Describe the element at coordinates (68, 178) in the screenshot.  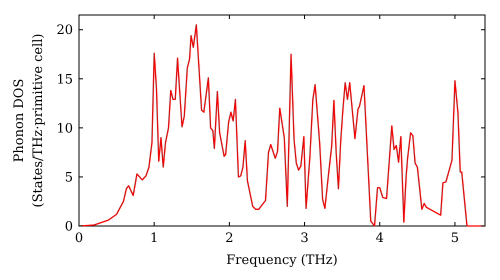
I see `y-tick-label: 5` at that location.